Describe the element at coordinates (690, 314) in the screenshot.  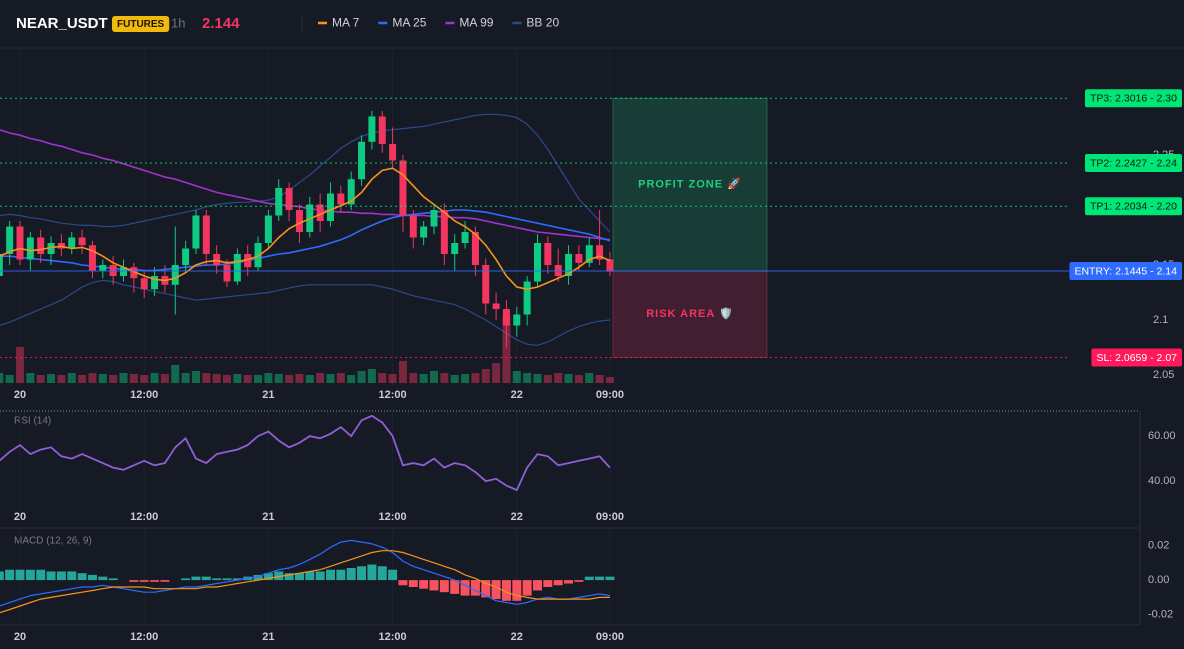
I see `zone` at that location.